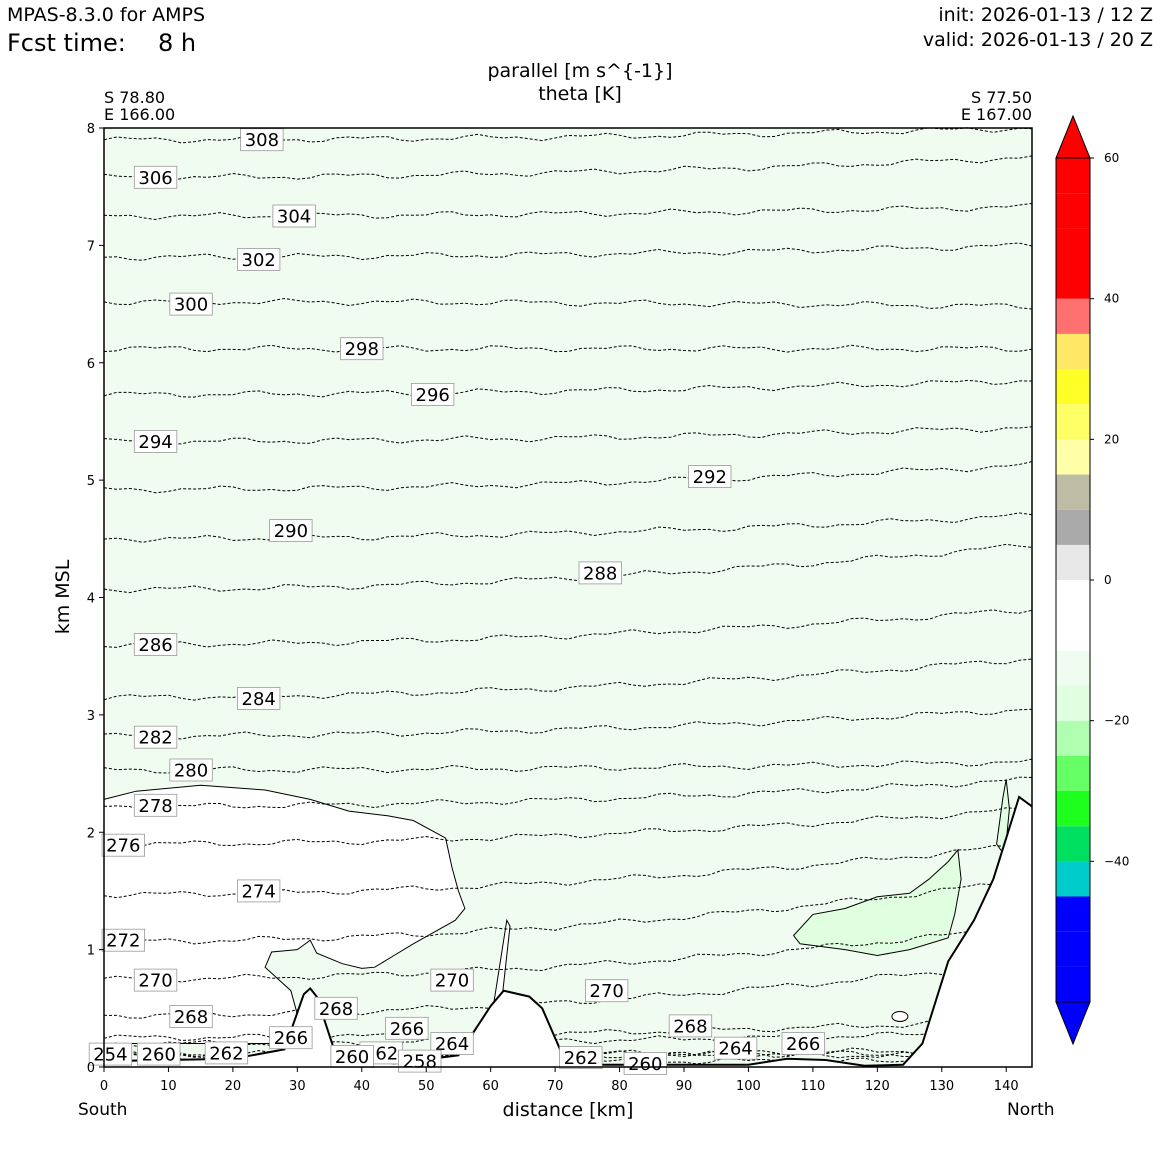 This screenshot has width=1160, height=1160. Describe the element at coordinates (91, 833) in the screenshot. I see `y-tick-label: 2` at that location.